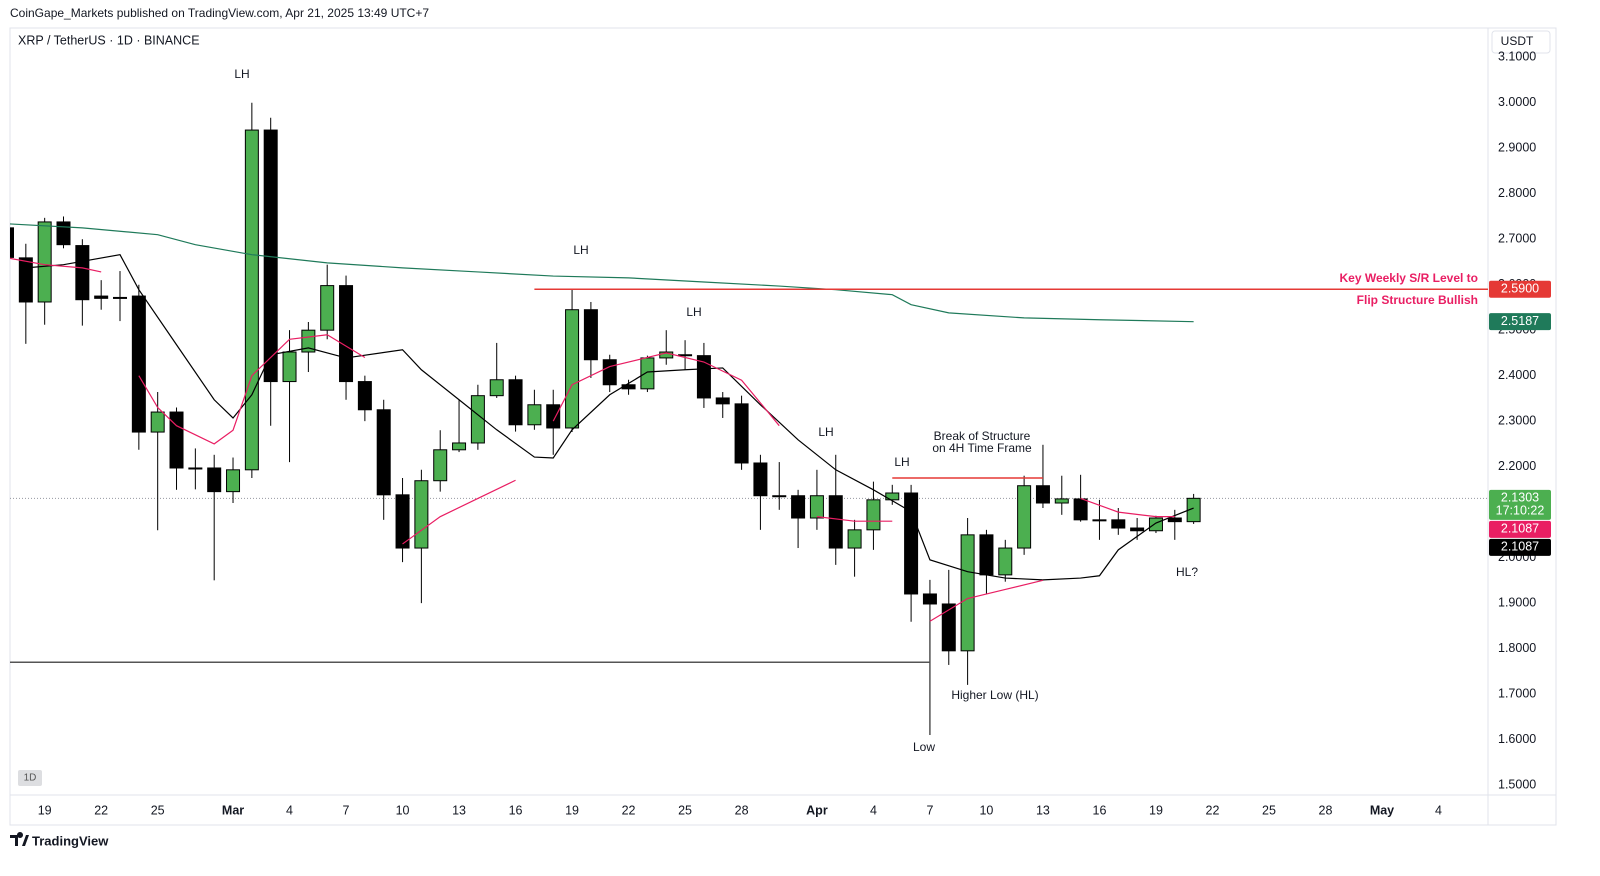 This screenshot has width=1600, height=876. What do you see at coordinates (1517, 239) in the screenshot?
I see `y-tick-label: 2.7000` at bounding box center [1517, 239].